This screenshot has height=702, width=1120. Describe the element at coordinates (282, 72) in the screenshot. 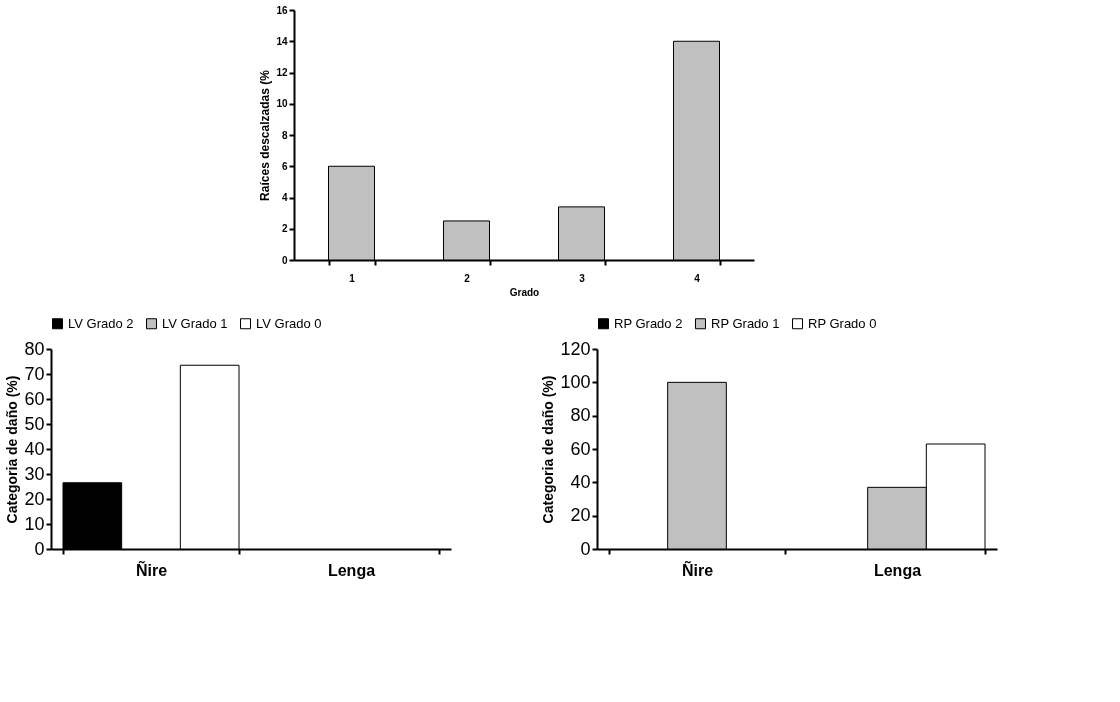

I see `y-tick-label: 12` at that location.